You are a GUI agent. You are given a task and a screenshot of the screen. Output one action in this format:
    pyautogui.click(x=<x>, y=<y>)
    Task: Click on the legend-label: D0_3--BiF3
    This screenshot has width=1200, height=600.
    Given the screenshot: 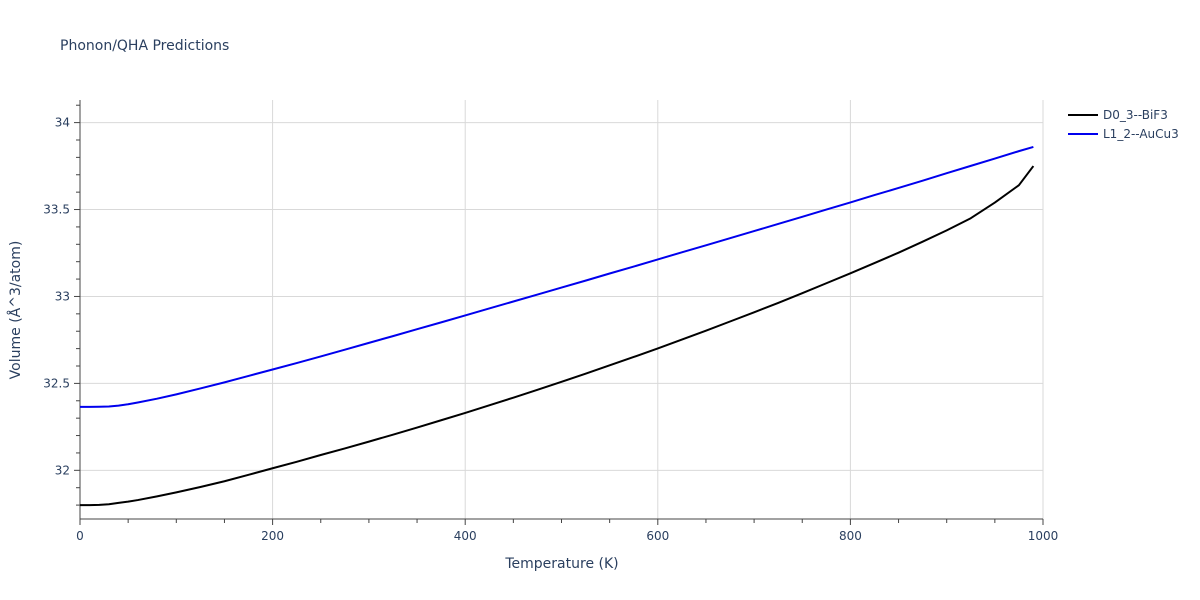 What is the action you would take?
    pyautogui.click(x=1135, y=115)
    